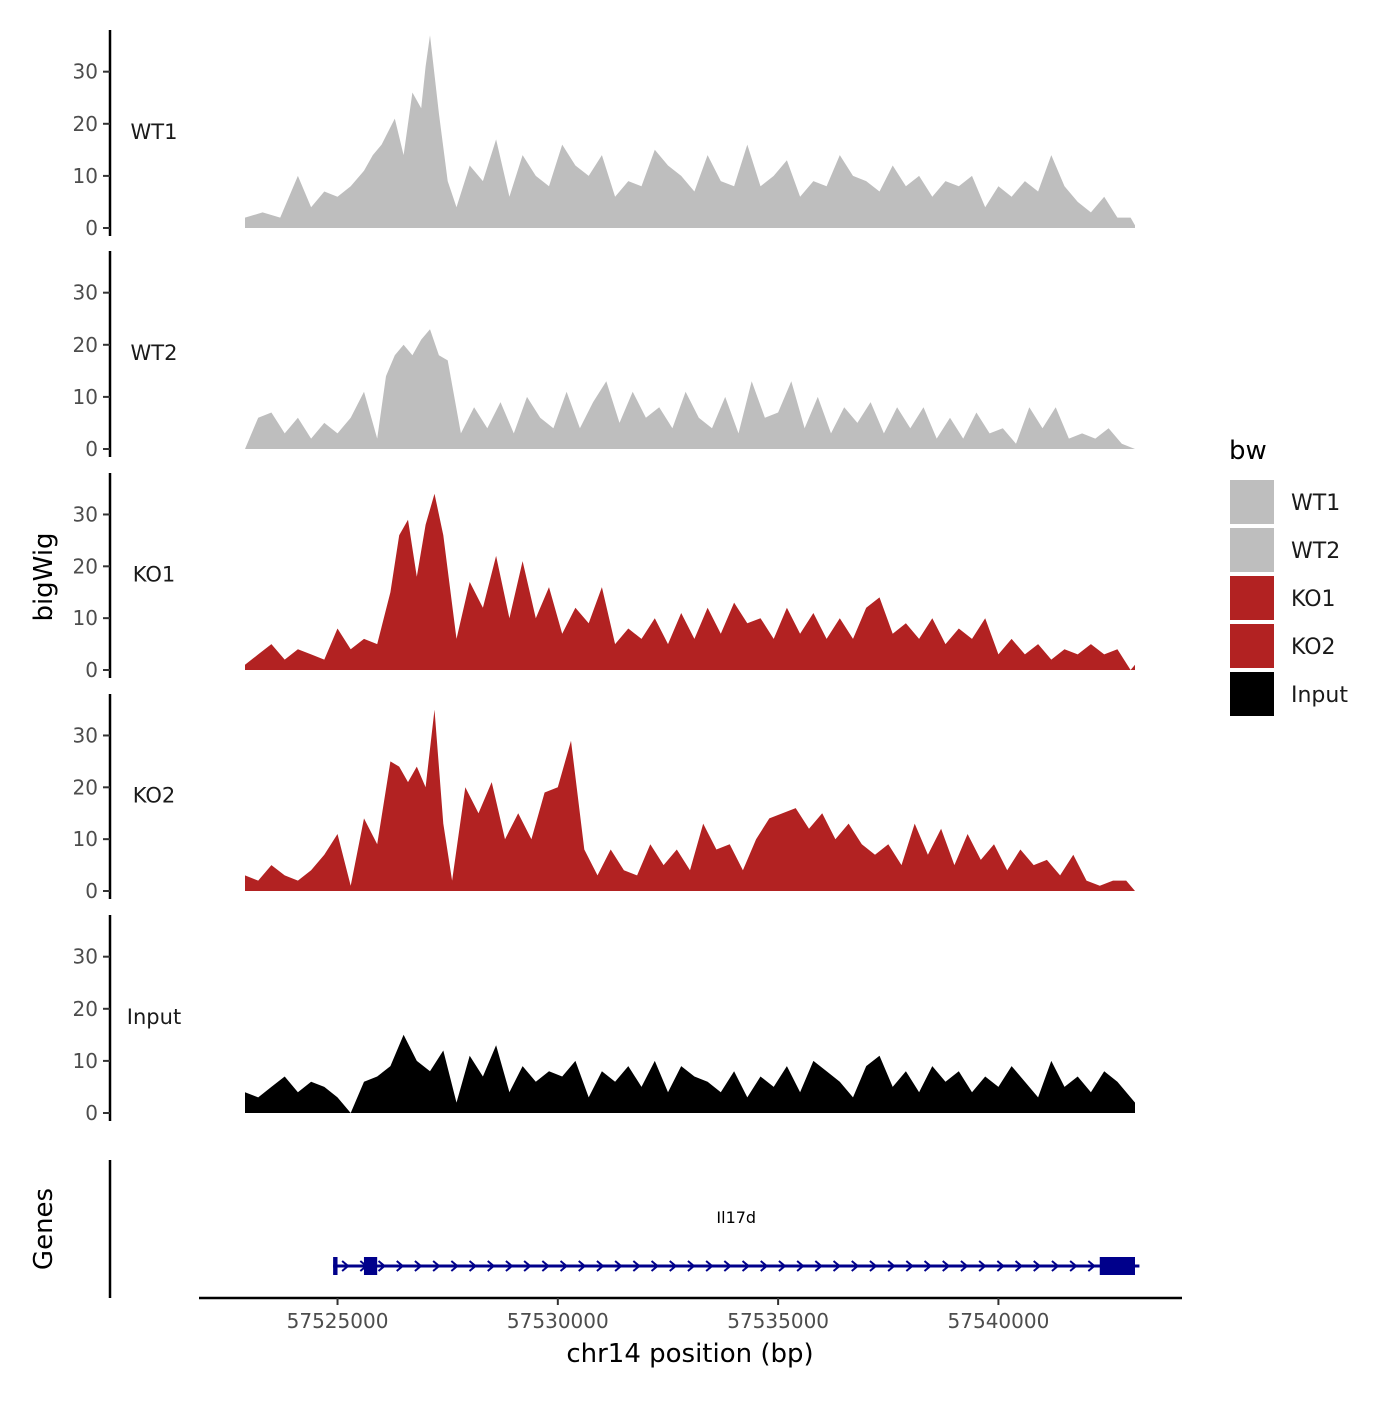  Describe the element at coordinates (690, 800) in the screenshot. I see `signal-area-ko2` at that location.